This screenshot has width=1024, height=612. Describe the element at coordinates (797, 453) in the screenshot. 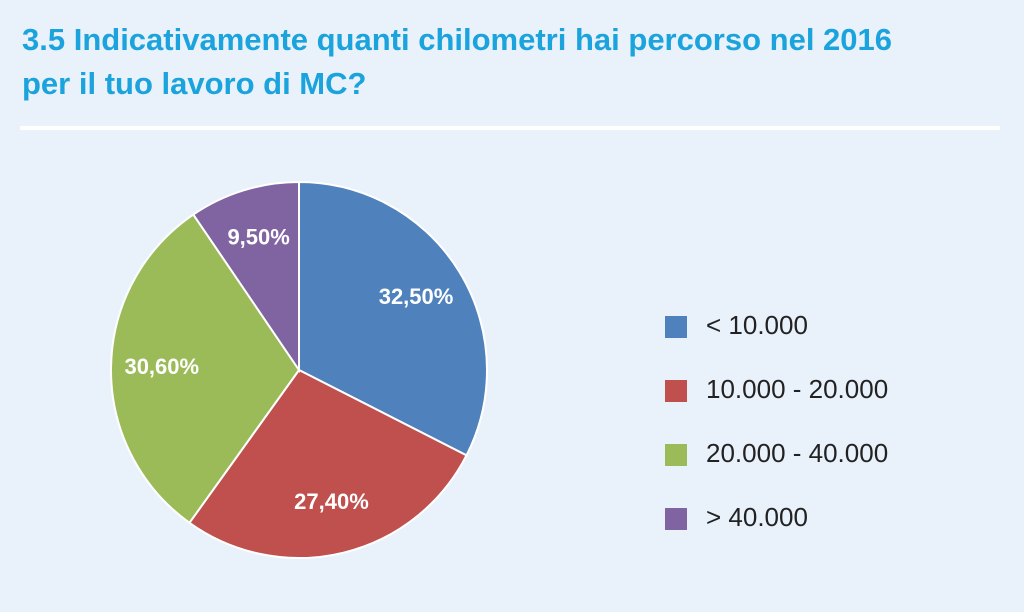

I see `legend-label: 20.000 - 40.000` at that location.